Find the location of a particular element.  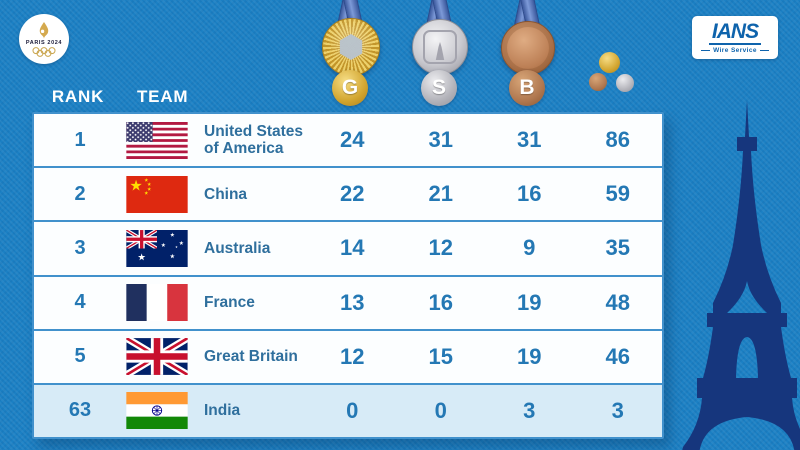

paris-2024-logo: PARIS 2024 is located at coordinates (44, 39).